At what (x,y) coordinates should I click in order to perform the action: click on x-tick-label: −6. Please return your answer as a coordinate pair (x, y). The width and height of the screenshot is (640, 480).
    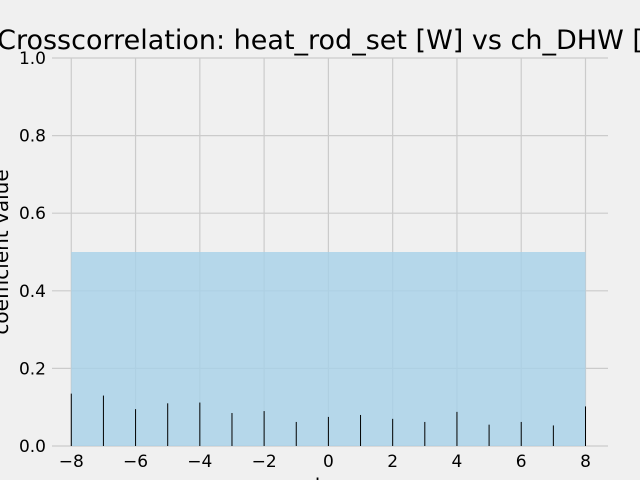
    Looking at the image, I should click on (135, 462).